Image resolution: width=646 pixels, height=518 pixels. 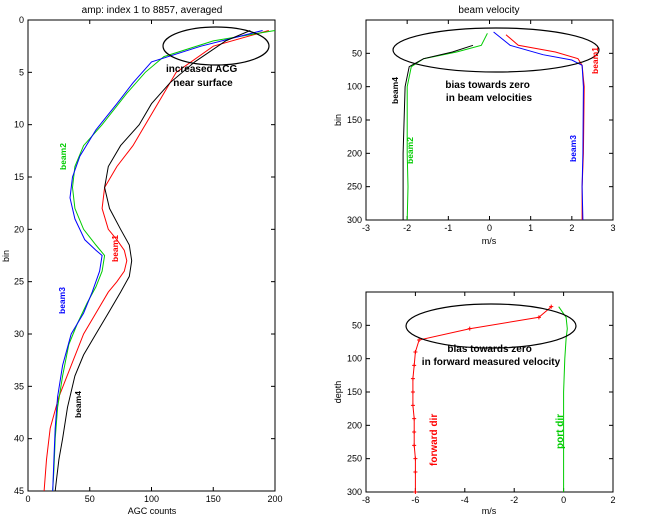 What do you see at coordinates (203, 83) in the screenshot?
I see `annotation-line: near surface` at bounding box center [203, 83].